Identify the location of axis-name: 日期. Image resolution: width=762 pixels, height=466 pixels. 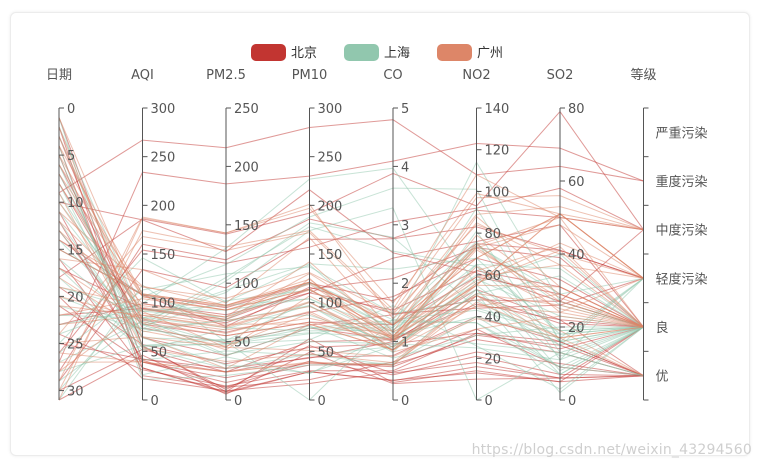
(59, 75).